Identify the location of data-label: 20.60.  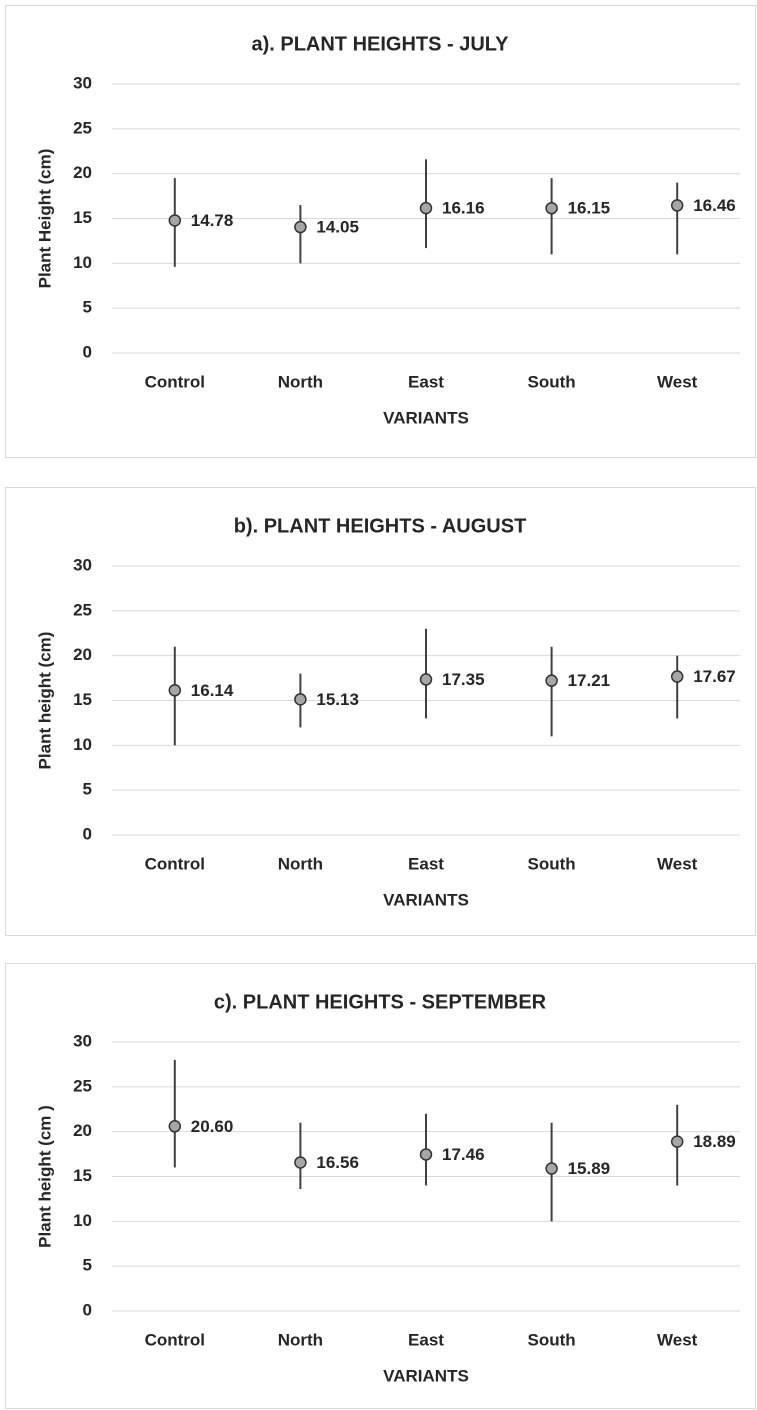
(212, 1126).